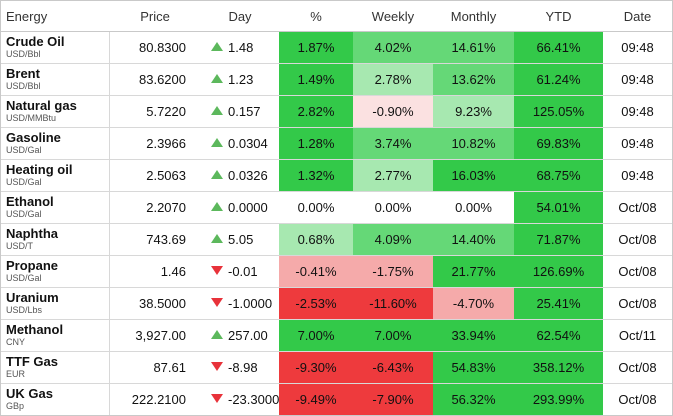  What do you see at coordinates (32, 265) in the screenshot?
I see `commodity-name-link: Propane` at bounding box center [32, 265].